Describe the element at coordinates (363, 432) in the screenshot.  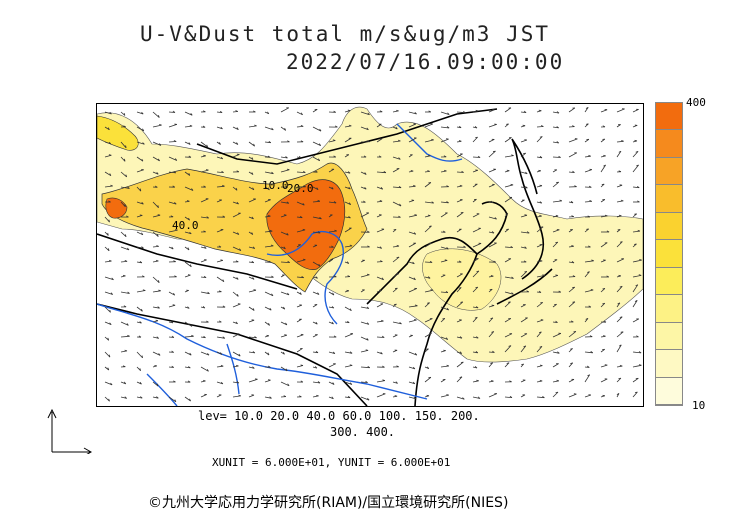
I see `contour-levels-line2: 300. 400.` at that location.